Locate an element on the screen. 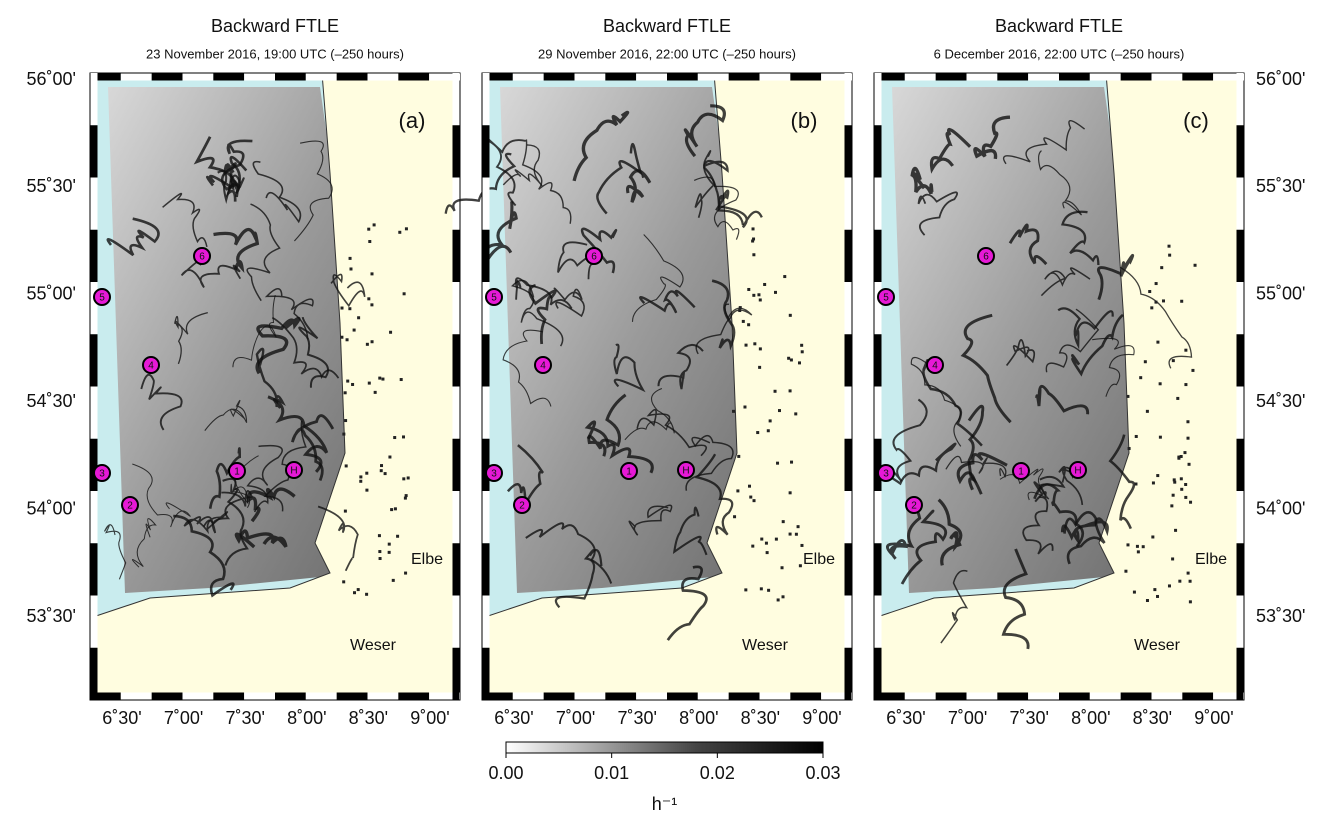 The height and width of the screenshot is (819, 1317). lat-tick-label: 53˚30' is located at coordinates (1280, 616).